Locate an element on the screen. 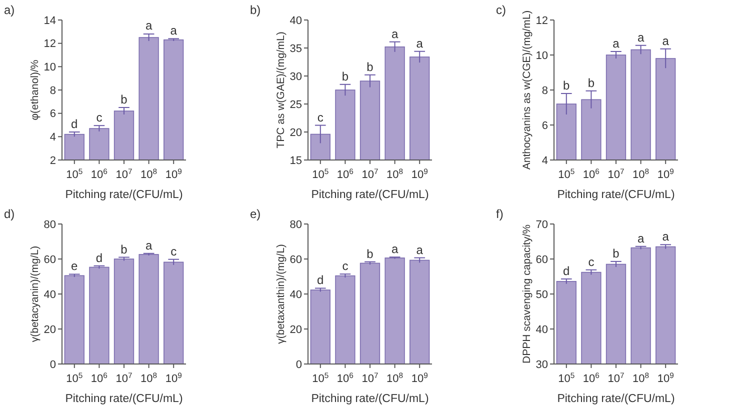 The image size is (739, 409). y-tick-label: 70 is located at coordinates (542, 224).